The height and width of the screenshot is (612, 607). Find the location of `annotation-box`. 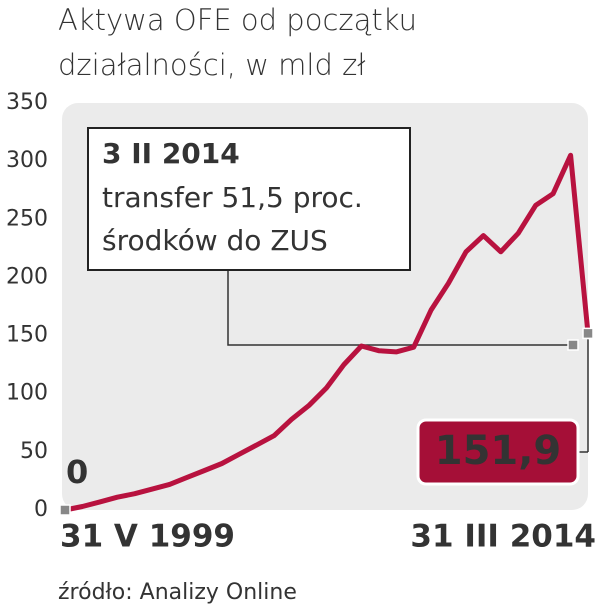

annotation-box is located at coordinates (249, 199).